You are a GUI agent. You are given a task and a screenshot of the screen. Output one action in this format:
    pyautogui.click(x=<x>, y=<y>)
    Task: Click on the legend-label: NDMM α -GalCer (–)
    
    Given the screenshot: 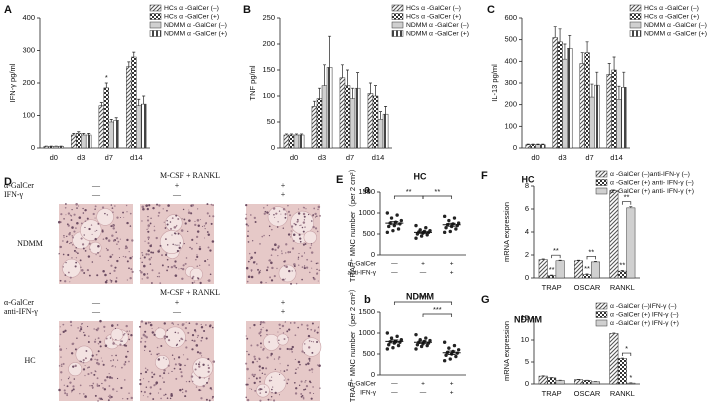 What is the action you would take?
    pyautogui.click(x=437, y=25)
    